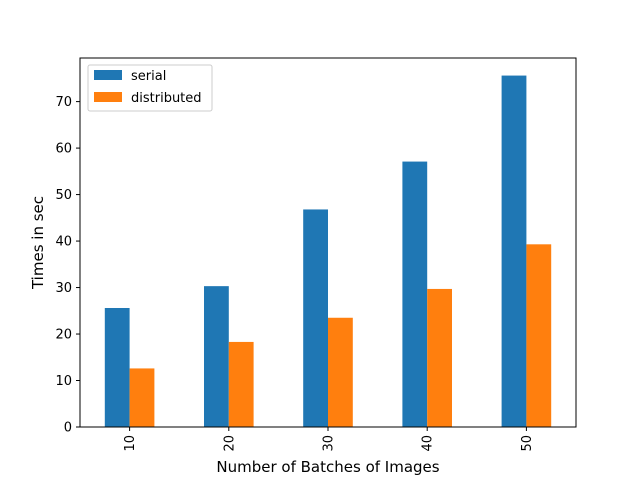 The image size is (640, 480). What do you see at coordinates (428, 443) in the screenshot?
I see `x-tick-label-40: 40` at bounding box center [428, 443].